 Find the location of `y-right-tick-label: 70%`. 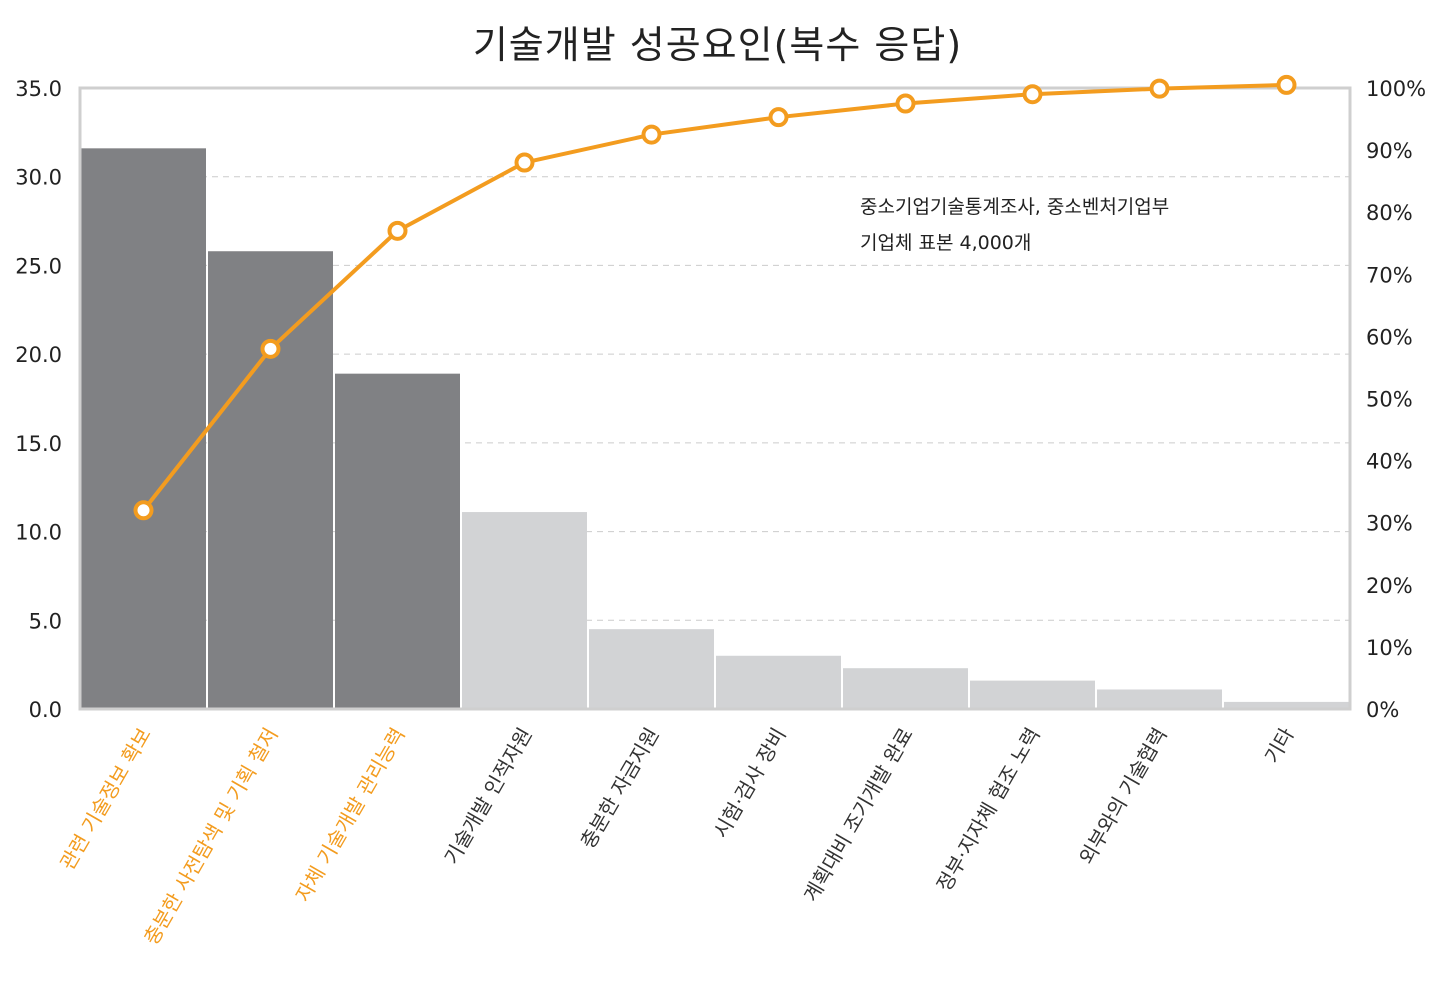

y-right-tick-label: 70% is located at coordinates (1389, 275).